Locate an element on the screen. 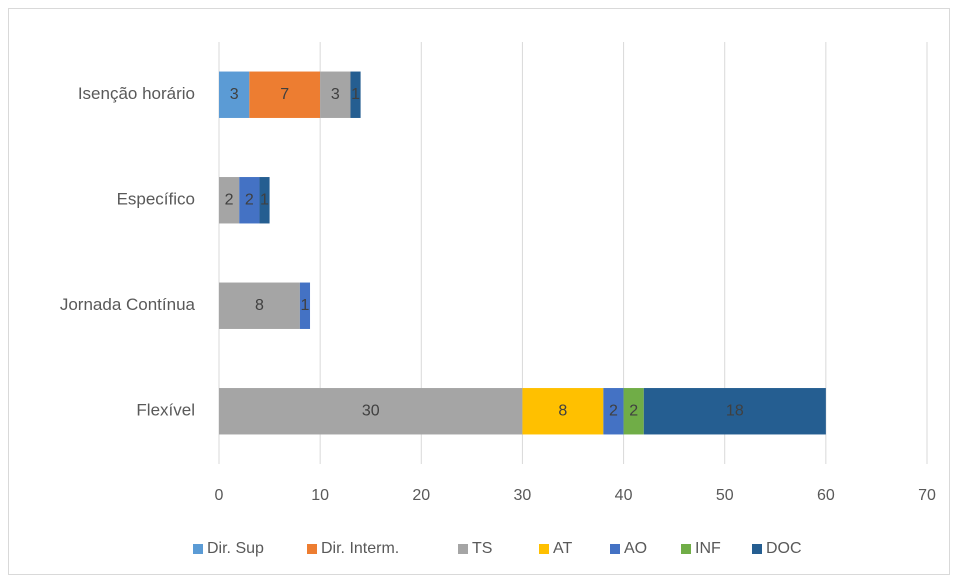 This screenshot has height=579, width=955. data-label: 7 is located at coordinates (284, 94).